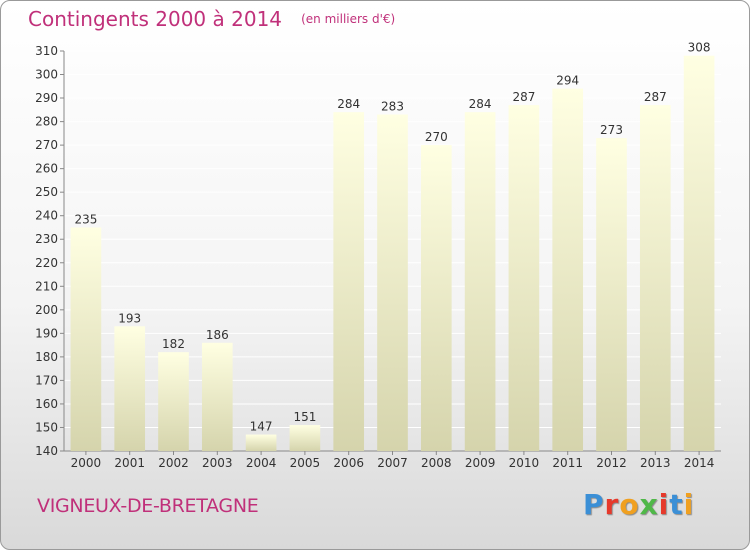 The image size is (750, 550). What do you see at coordinates (611, 463) in the screenshot?
I see `x-tick-label: 2012` at bounding box center [611, 463].